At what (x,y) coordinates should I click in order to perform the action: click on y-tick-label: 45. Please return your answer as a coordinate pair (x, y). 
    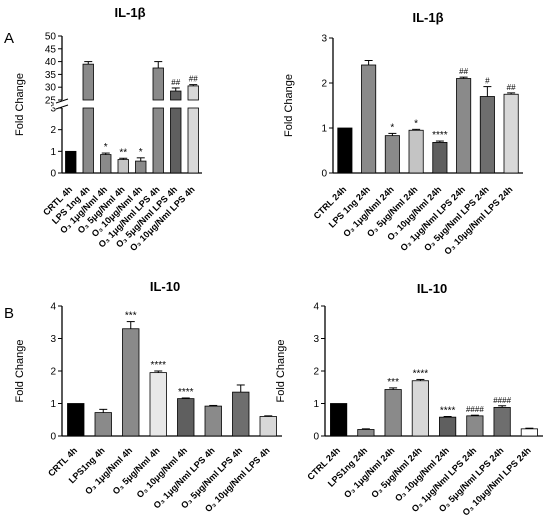
    Looking at the image, I should click on (51, 49).